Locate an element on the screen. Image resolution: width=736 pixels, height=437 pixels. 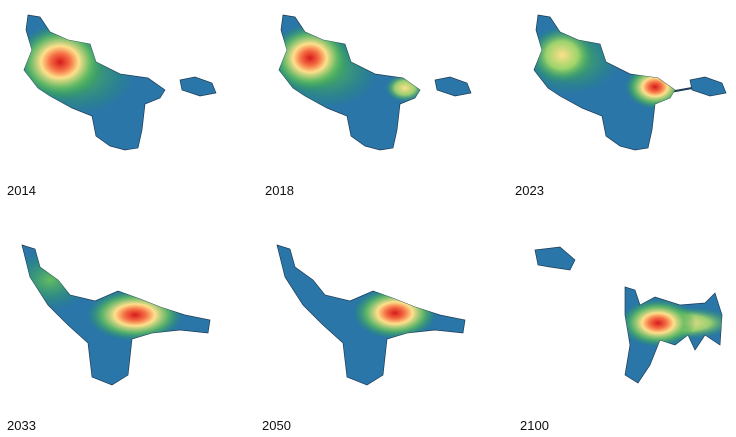
map-2050 is located at coordinates (371, 315).